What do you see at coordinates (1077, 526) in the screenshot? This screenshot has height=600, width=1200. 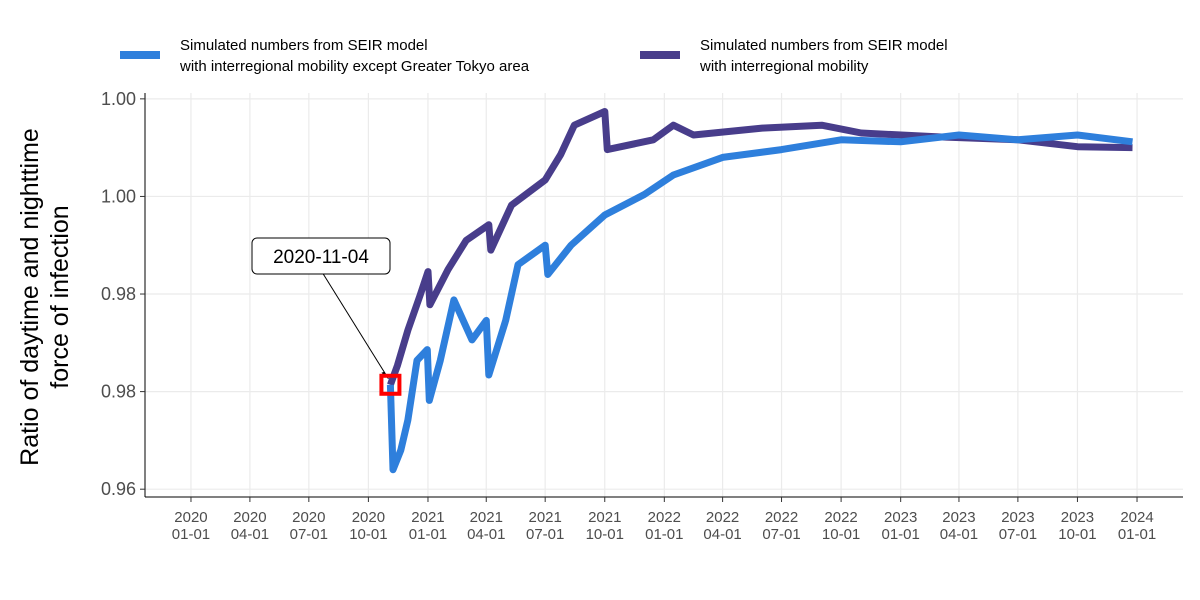 I see `x-tick-label: 2023 10-01` at bounding box center [1077, 526].